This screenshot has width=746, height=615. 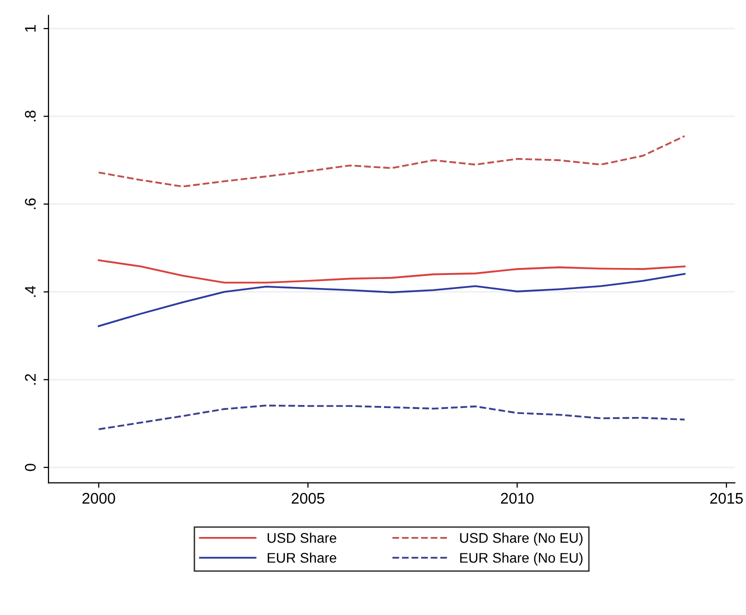 What do you see at coordinates (521, 559) in the screenshot?
I see `legend-label: EUR Share (No EU)` at bounding box center [521, 559].